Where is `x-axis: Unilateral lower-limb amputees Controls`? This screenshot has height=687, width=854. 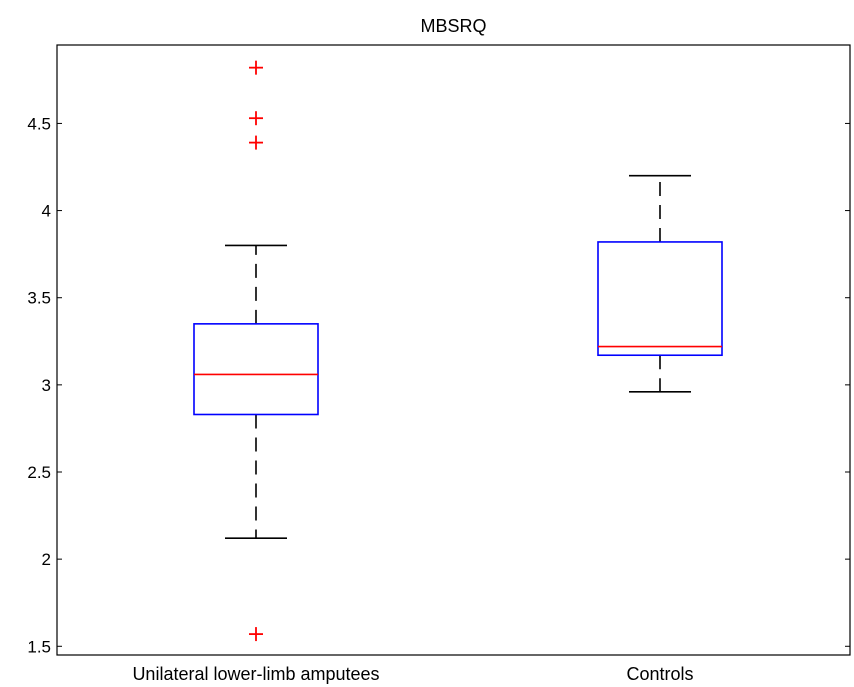
x-axis: Unilateral lower-limb amputees Controls is located at coordinates (412, 674).